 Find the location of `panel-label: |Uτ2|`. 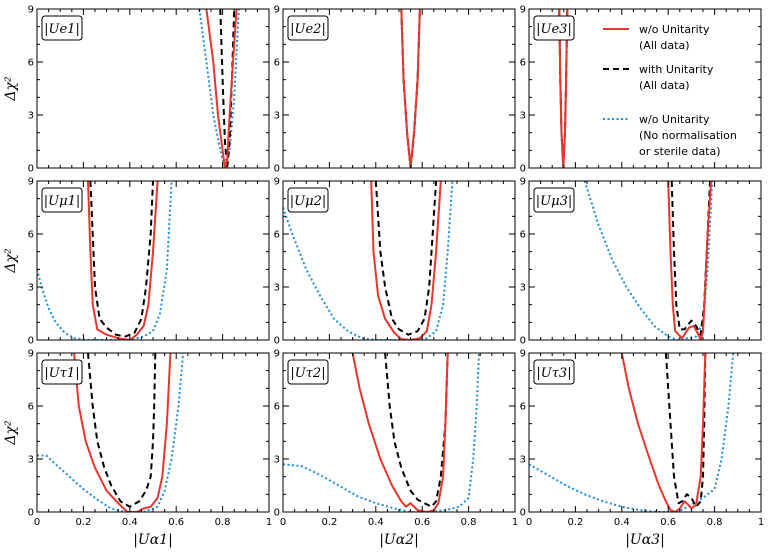

panel-label: |Uτ2| is located at coordinates (307, 373).